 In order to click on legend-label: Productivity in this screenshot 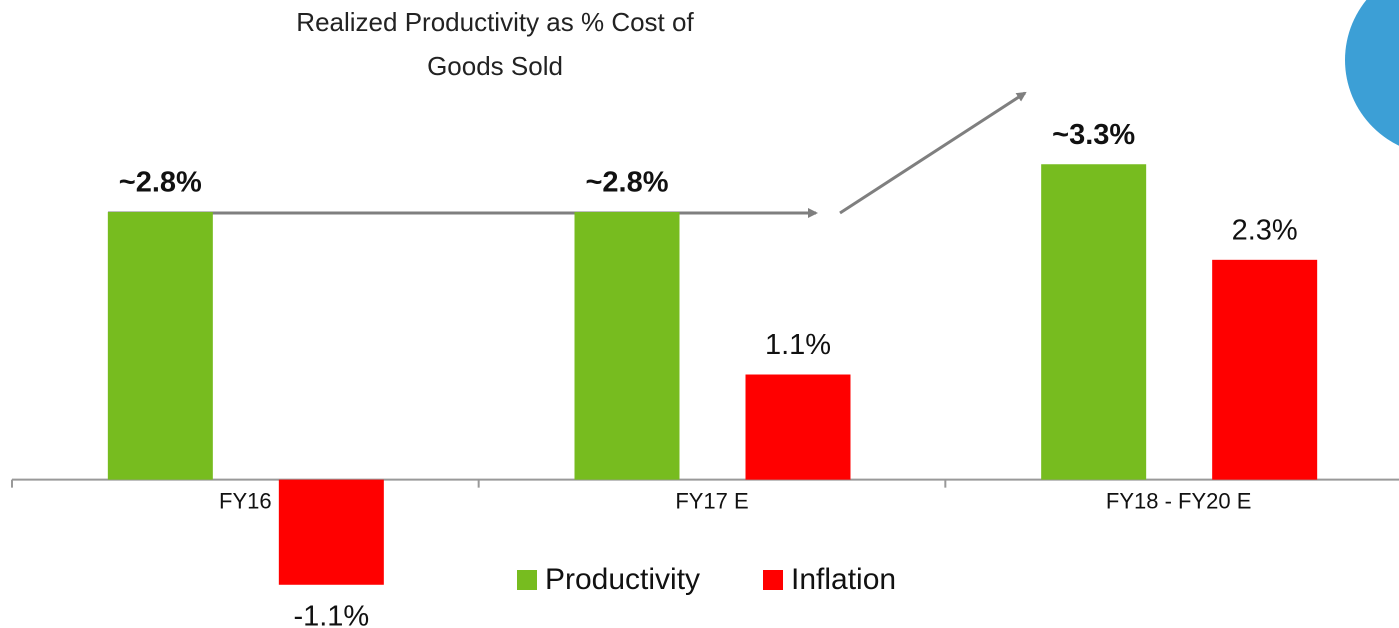, I will do `click(622, 579)`.